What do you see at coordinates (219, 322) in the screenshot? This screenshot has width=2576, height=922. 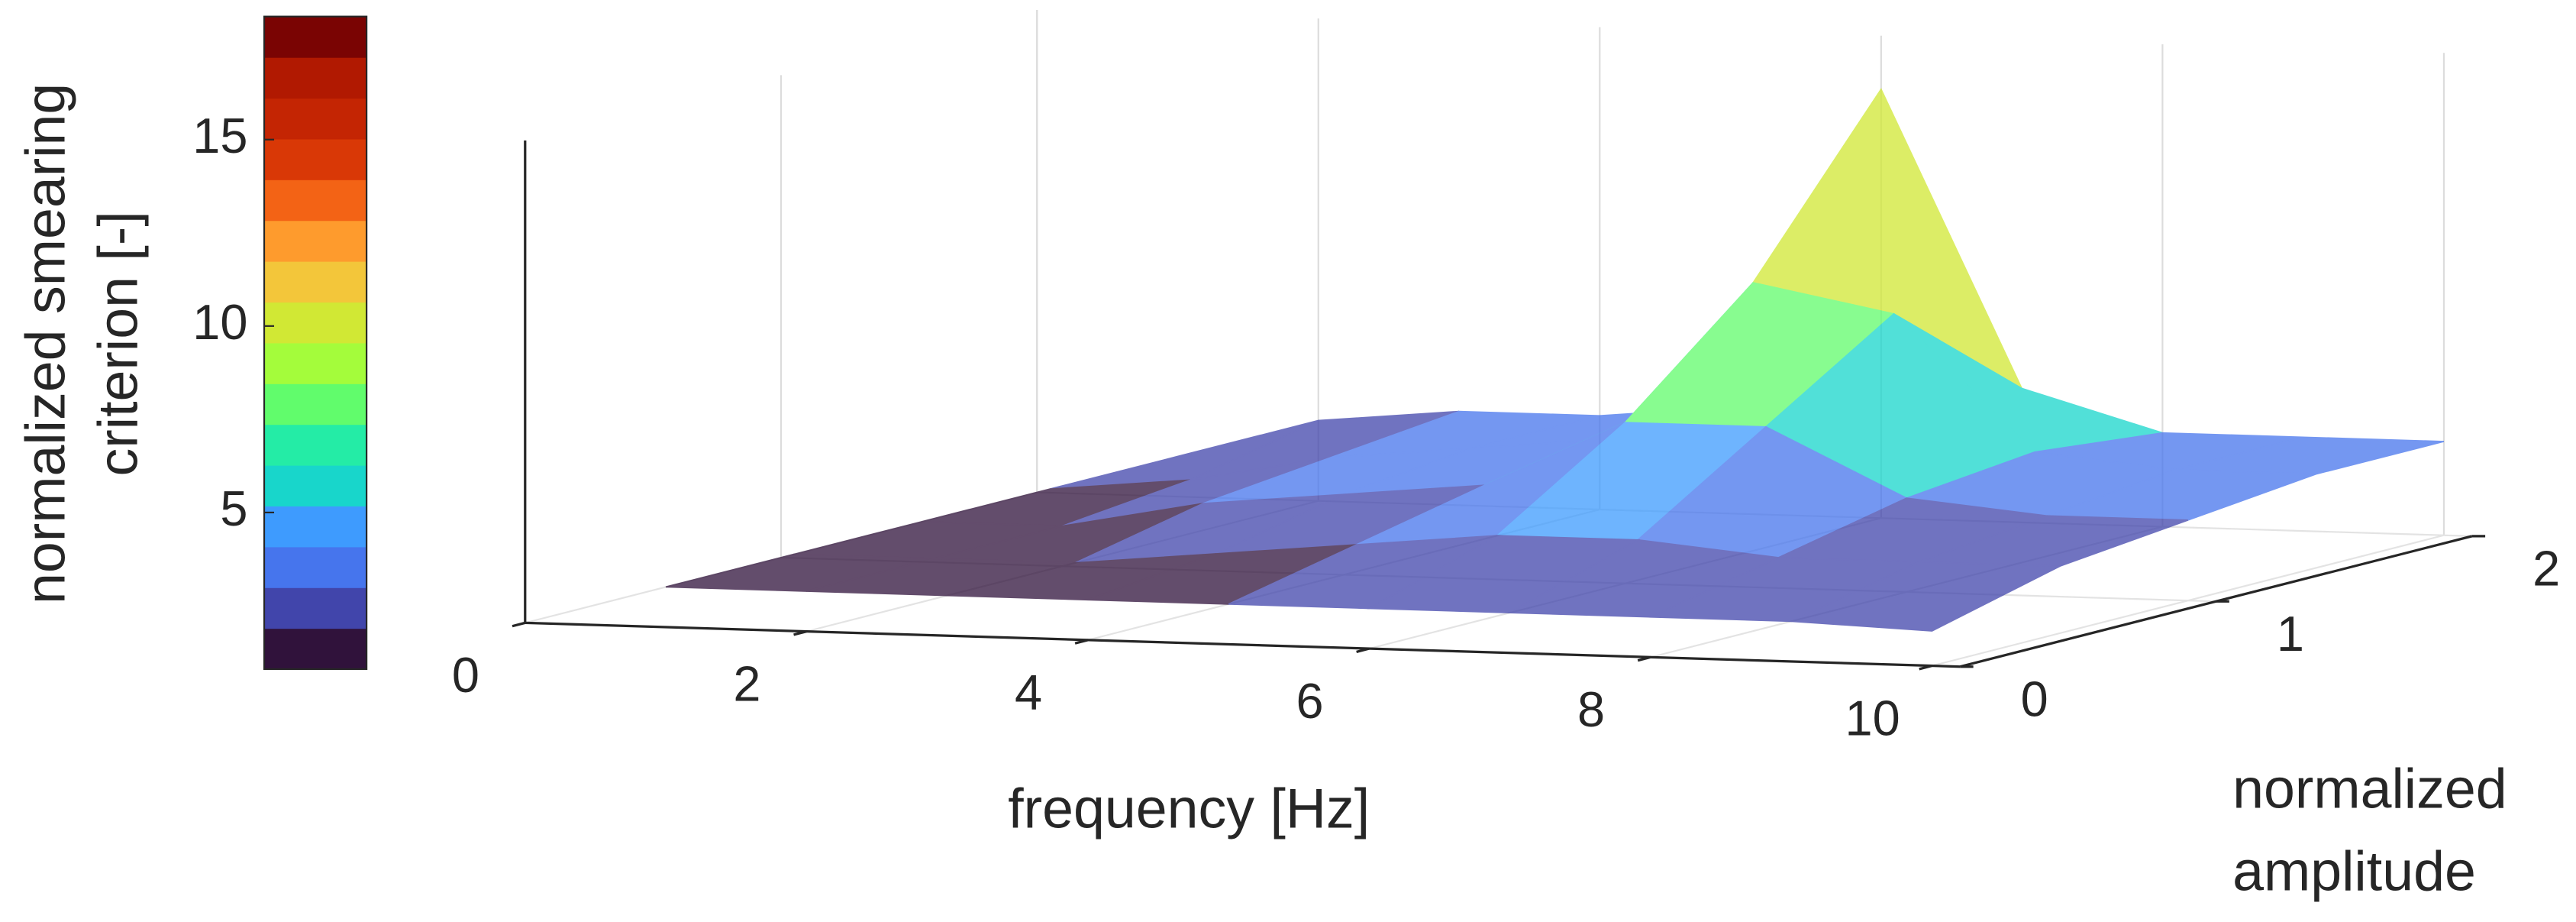 I see `colorbar-tick-label: 10` at bounding box center [219, 322].